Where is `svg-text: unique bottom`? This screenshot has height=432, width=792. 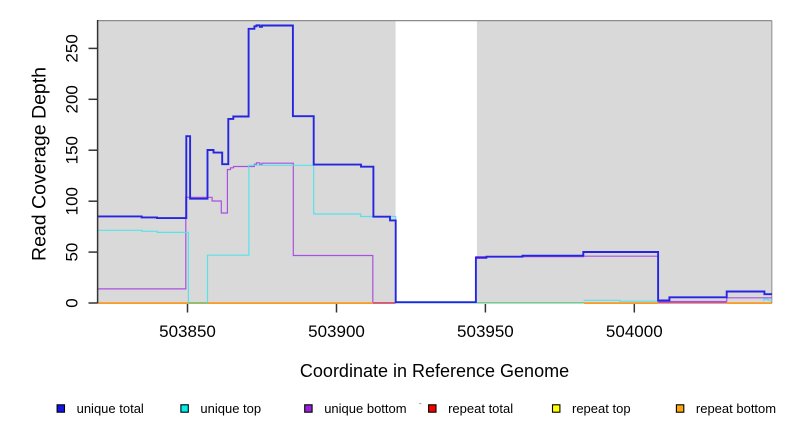 svg-text: unique bottom is located at coordinates (365, 408).